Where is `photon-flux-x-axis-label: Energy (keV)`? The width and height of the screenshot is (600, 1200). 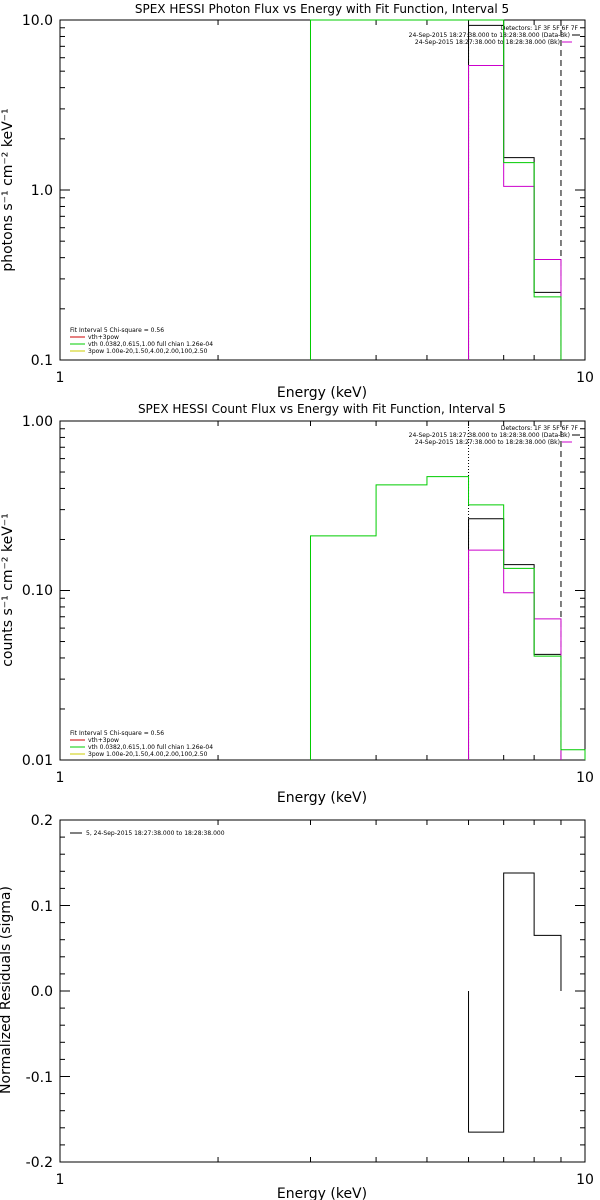 photon-flux-x-axis-label: Energy (keV) is located at coordinates (322, 393).